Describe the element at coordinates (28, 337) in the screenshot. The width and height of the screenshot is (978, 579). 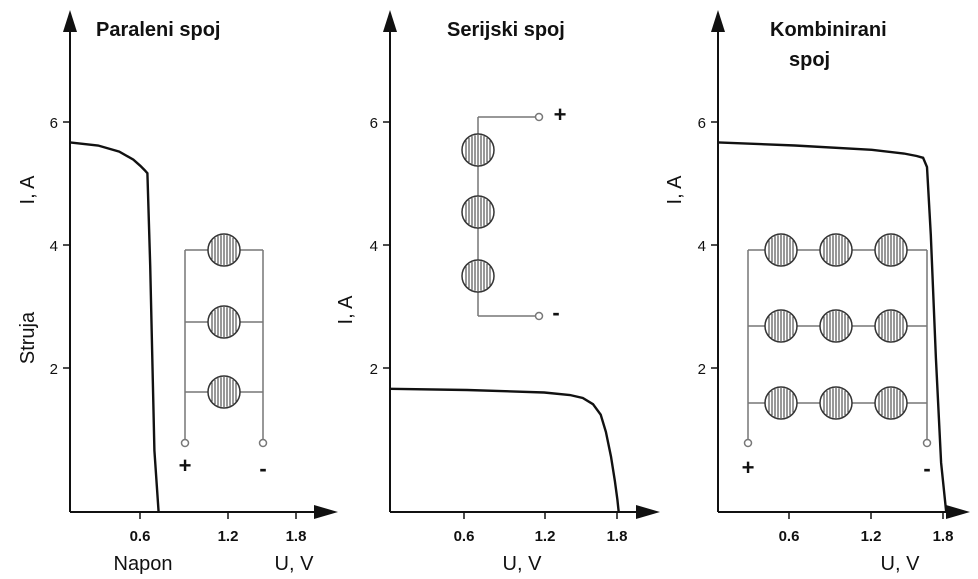
I see `y-axis-label-extra: Struja` at that location.